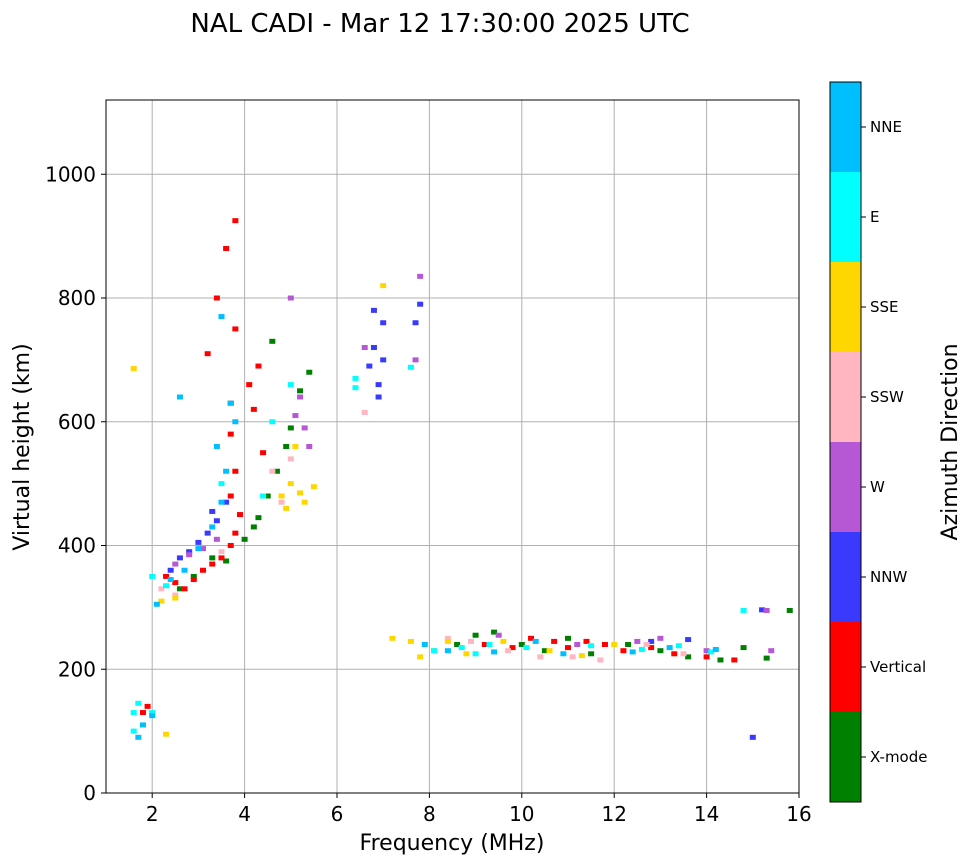 Image resolution: width=972 pixels, height=865 pixels. I want to click on colorbar-frame, so click(845, 442).